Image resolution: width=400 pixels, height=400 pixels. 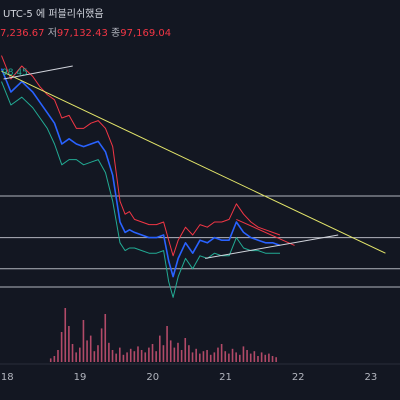 I want to click on ohlc-value-0: 7,236.67, so click(x=22, y=33).